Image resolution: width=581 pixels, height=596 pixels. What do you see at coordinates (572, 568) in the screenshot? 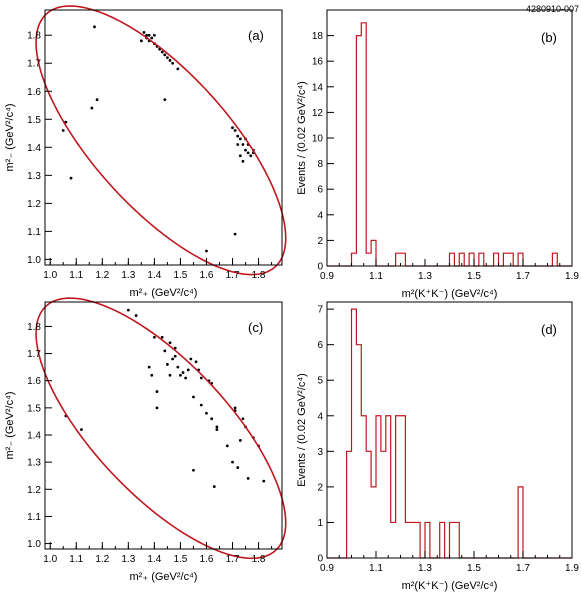
I see `panel-d-xtick-label: 1.9` at bounding box center [572, 568].